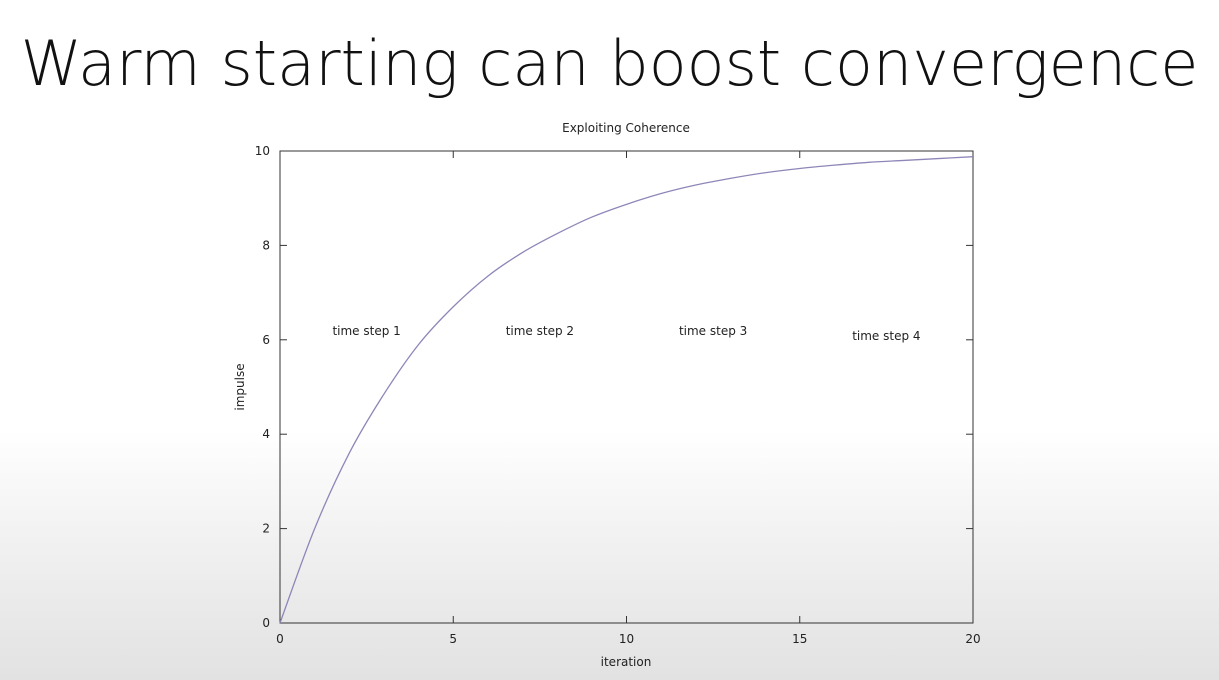  I want to click on y-tick-label: 6, so click(266, 340).